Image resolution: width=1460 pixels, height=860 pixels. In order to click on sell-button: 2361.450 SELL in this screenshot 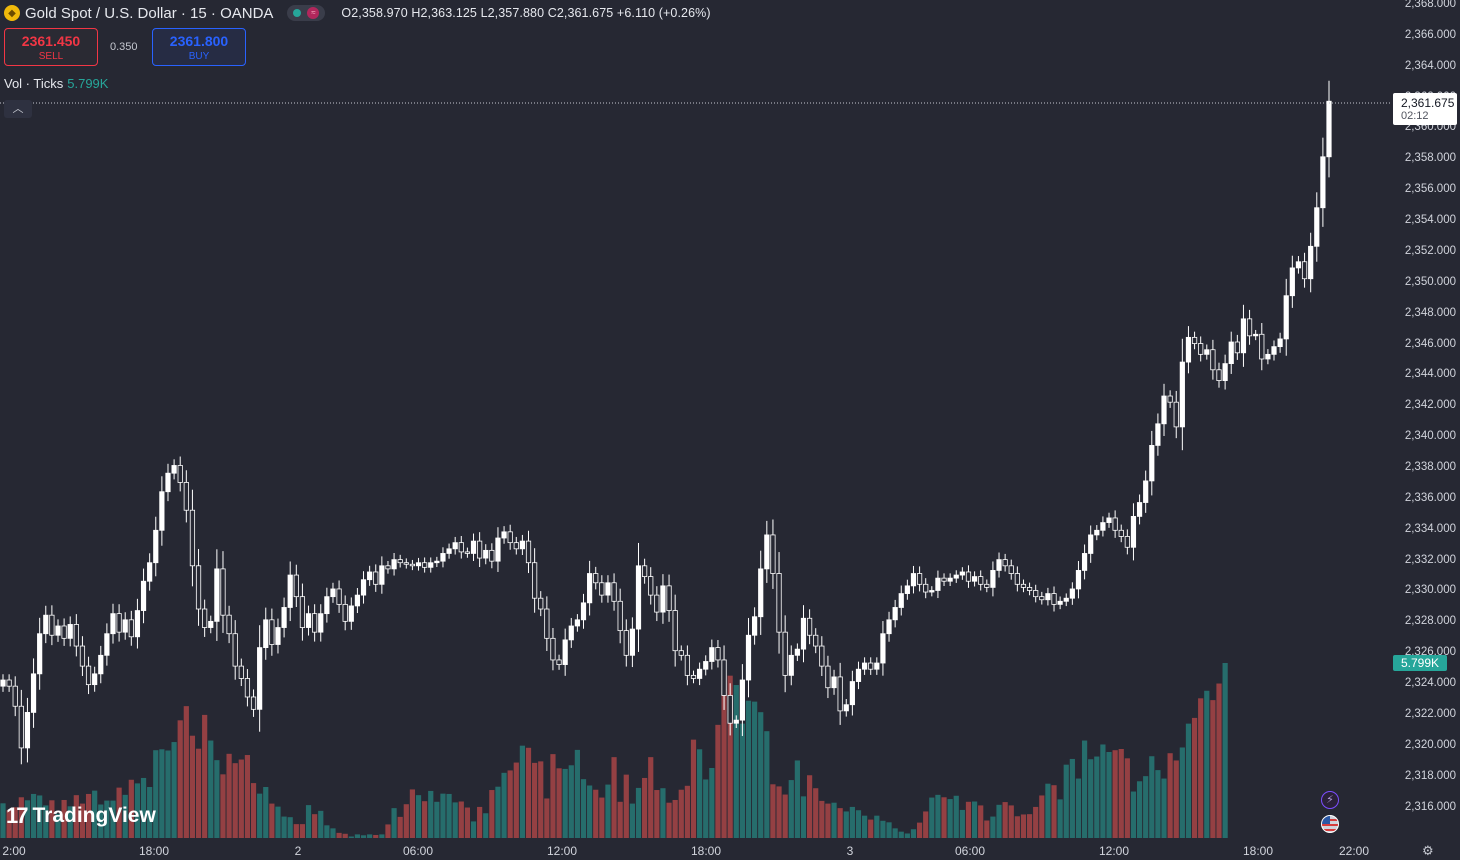, I will do `click(51, 47)`.